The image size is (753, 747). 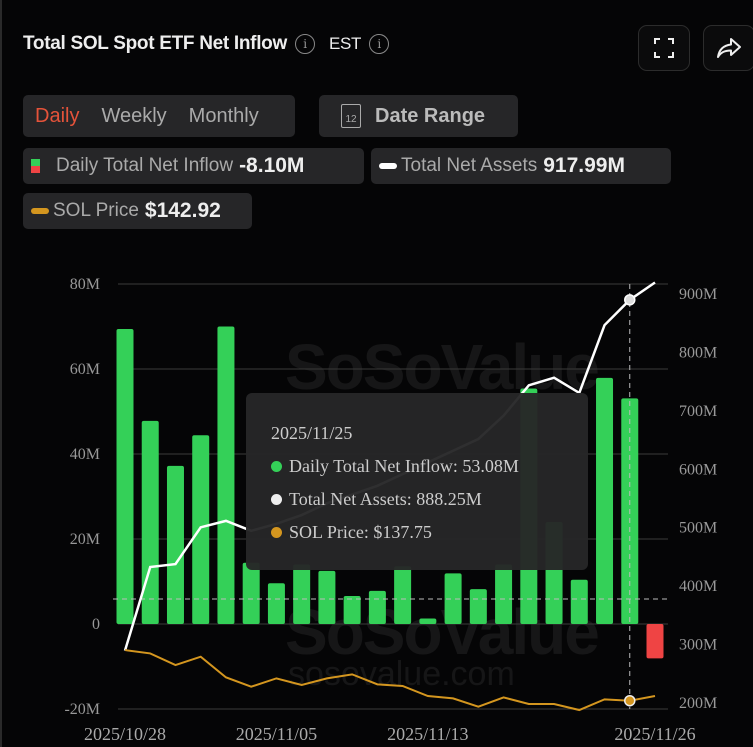 I want to click on timezone-label: EST, so click(x=345, y=43).